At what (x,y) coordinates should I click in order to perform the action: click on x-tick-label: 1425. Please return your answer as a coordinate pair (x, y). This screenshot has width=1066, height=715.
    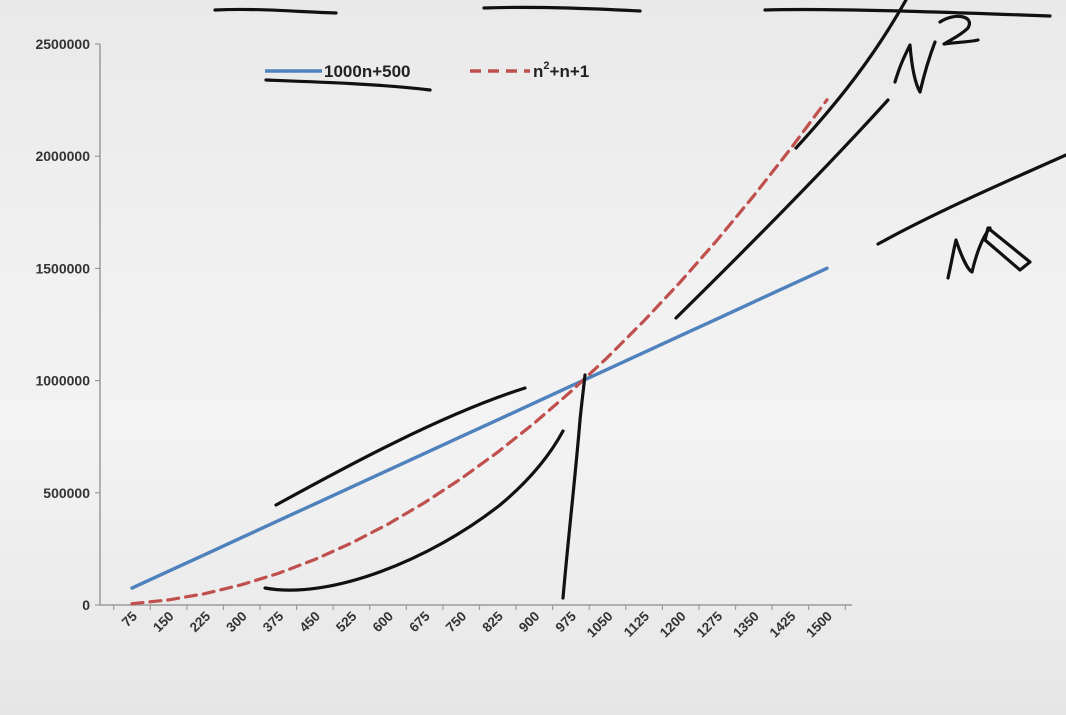
    Looking at the image, I should click on (783, 624).